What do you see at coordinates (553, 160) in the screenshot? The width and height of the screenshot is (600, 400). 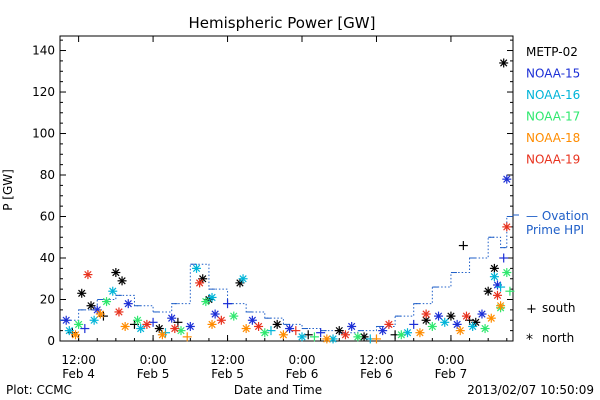 I see `legend-entry: NOAA-19` at bounding box center [553, 160].